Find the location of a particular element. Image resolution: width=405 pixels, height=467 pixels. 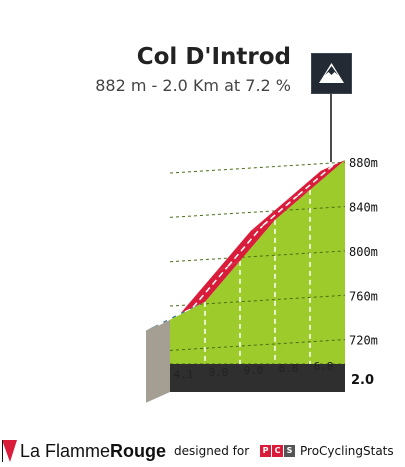

brand-name: La FlammeRouge is located at coordinates (93, 450).